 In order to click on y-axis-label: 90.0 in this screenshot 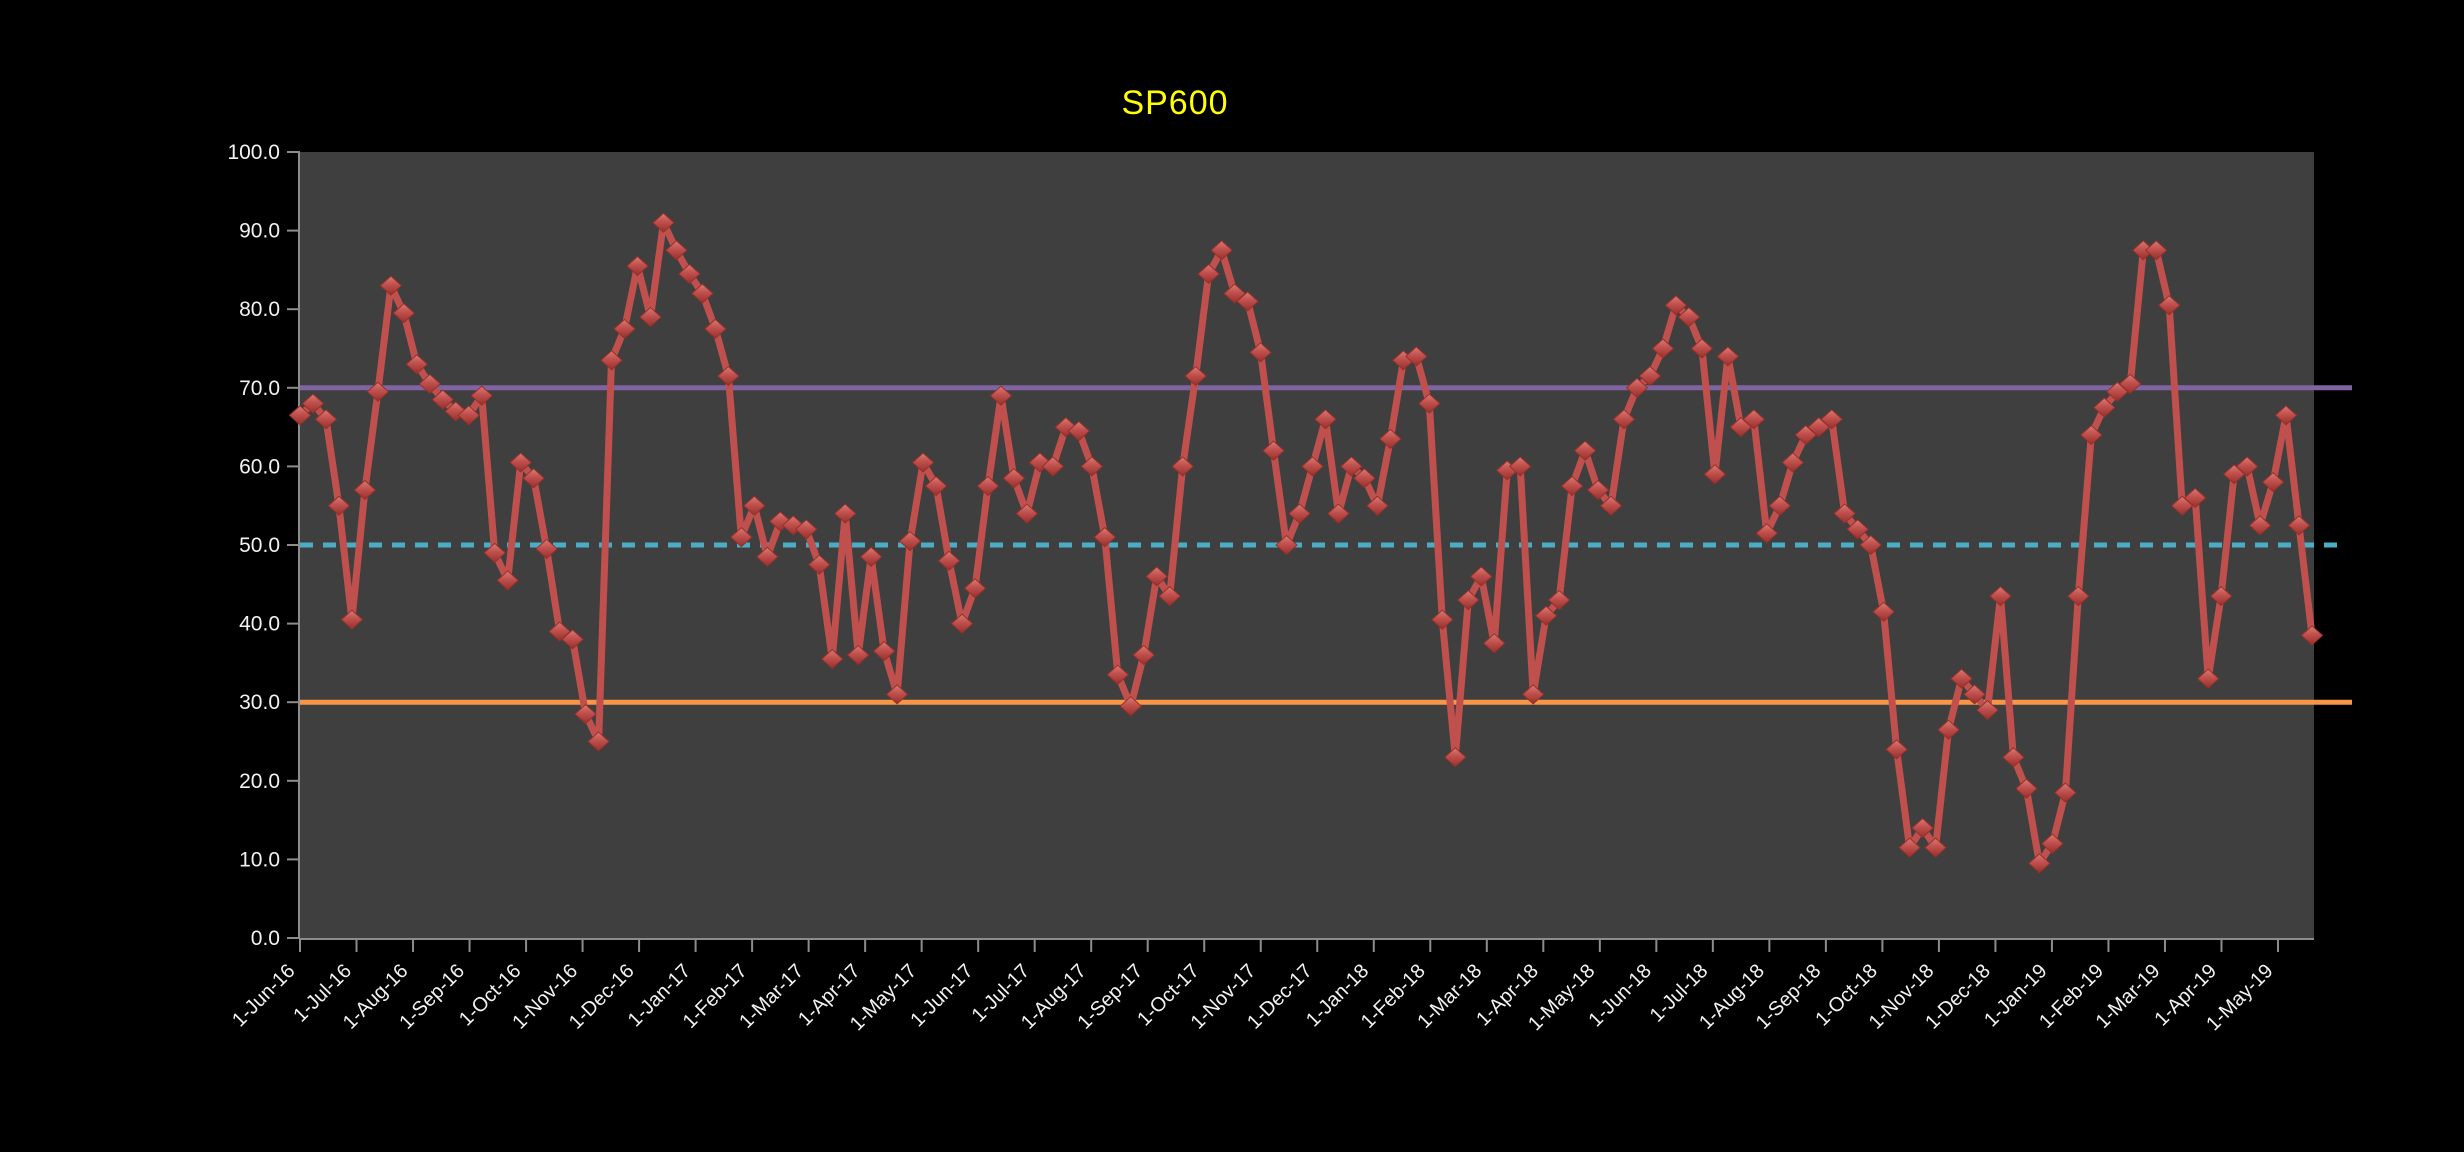, I will do `click(259, 231)`.